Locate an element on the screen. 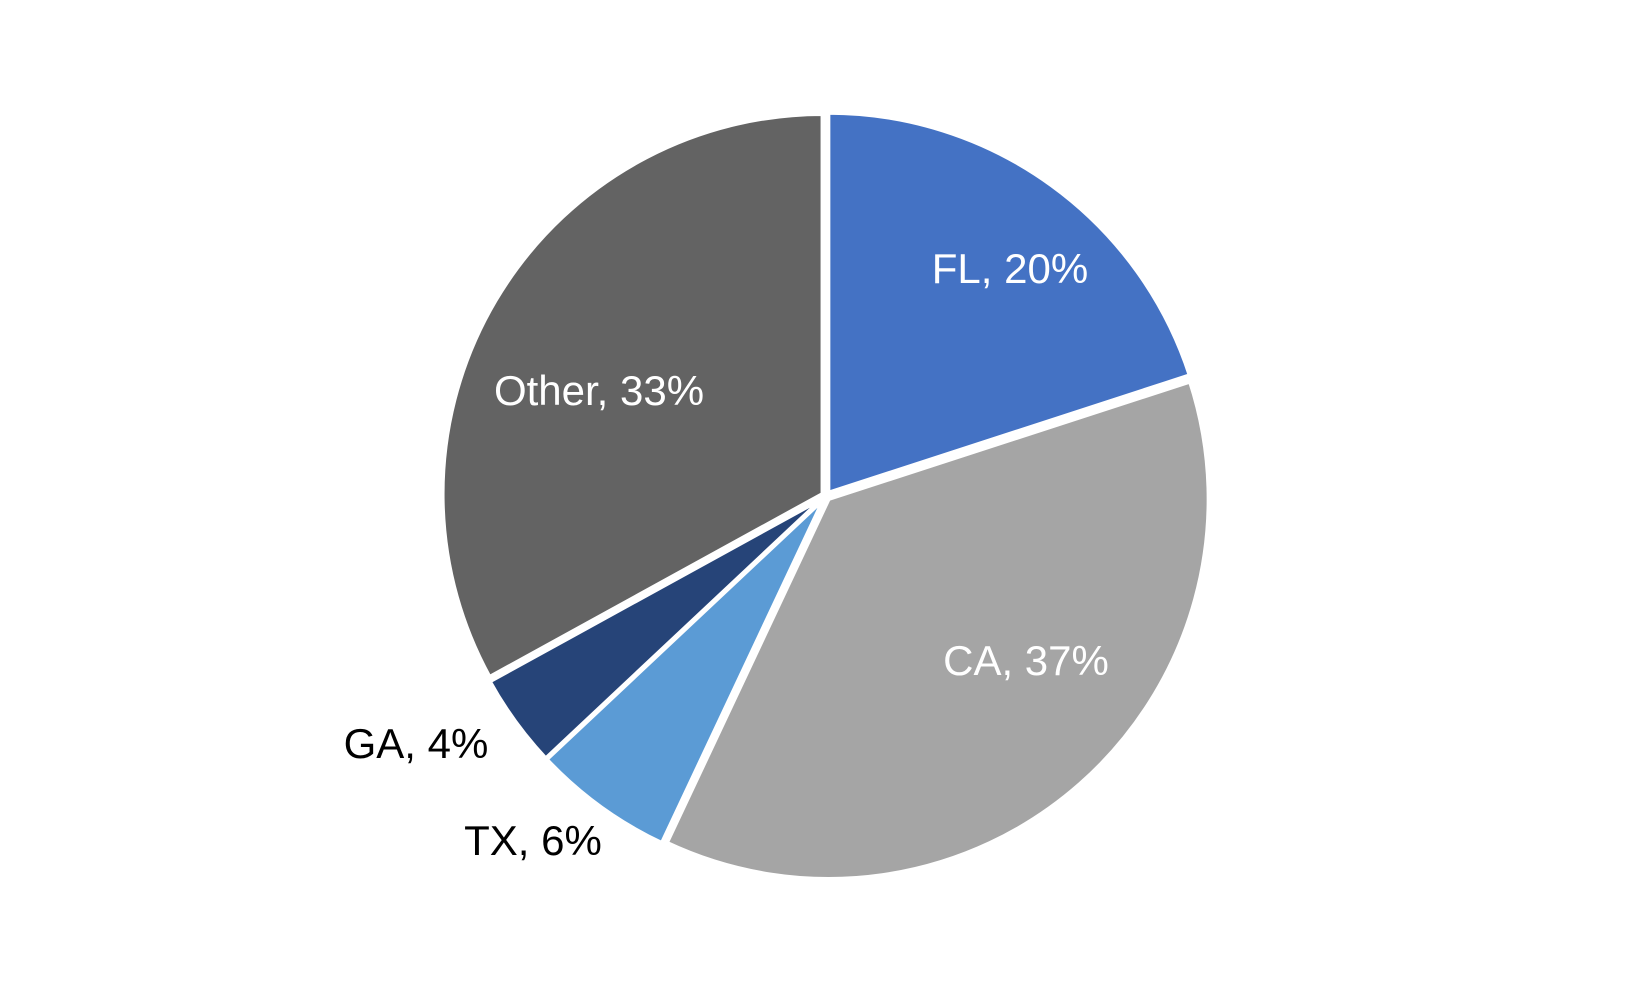  pie-label-fl: FL, 20% is located at coordinates (1010, 268).